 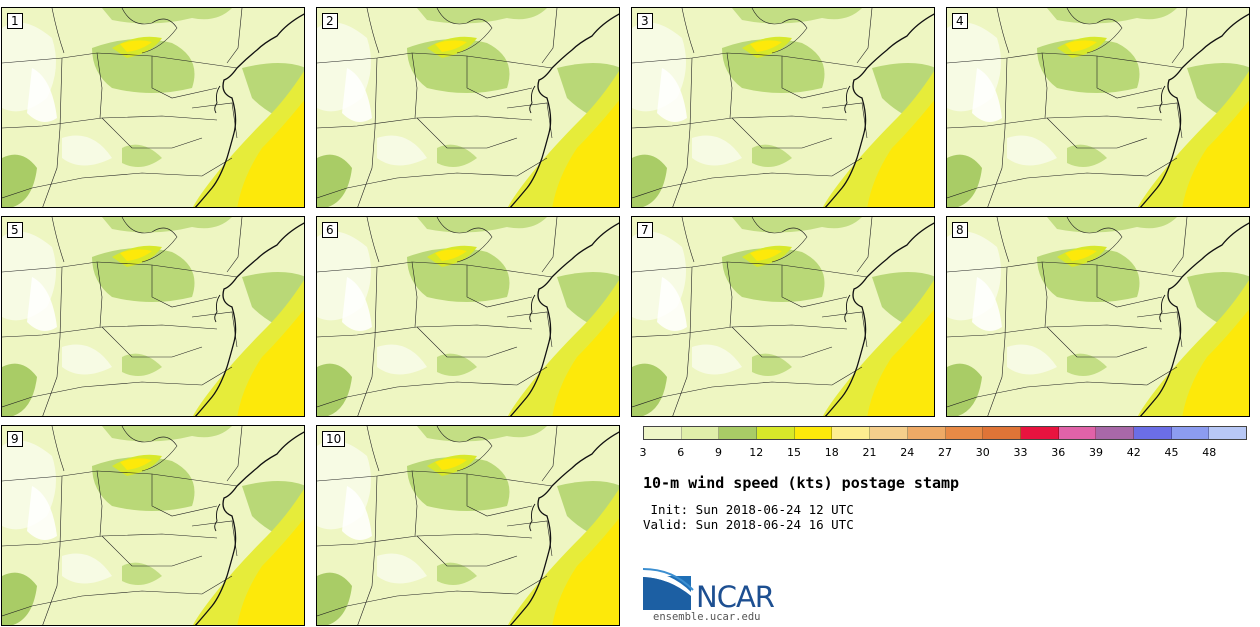 I want to click on ensemble-member-panel: 10, so click(x=468, y=525).